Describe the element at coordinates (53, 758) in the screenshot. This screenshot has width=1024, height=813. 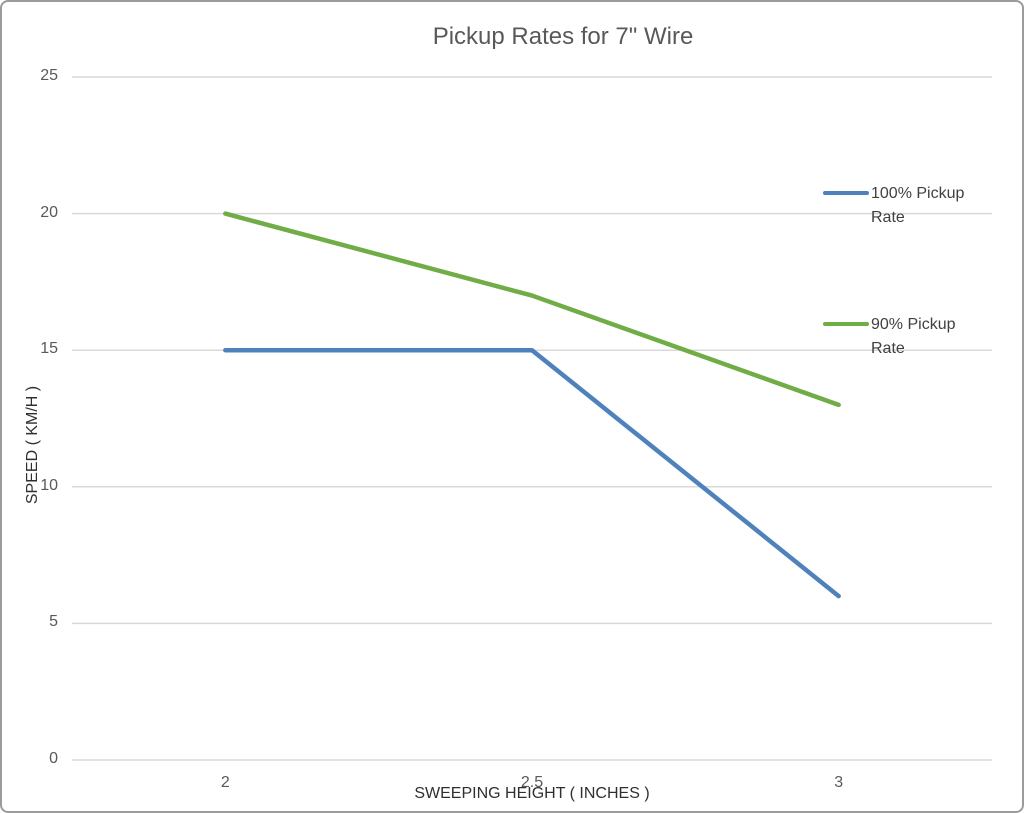
I see `y-tick-label: 0` at that location.